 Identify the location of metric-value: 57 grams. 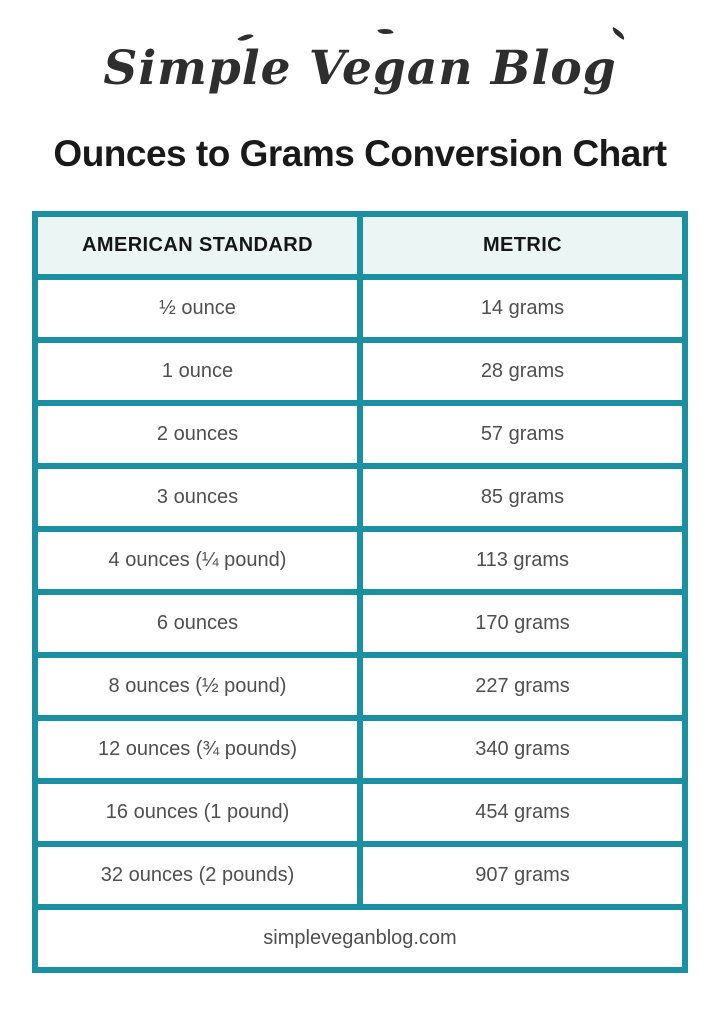
(522, 434).